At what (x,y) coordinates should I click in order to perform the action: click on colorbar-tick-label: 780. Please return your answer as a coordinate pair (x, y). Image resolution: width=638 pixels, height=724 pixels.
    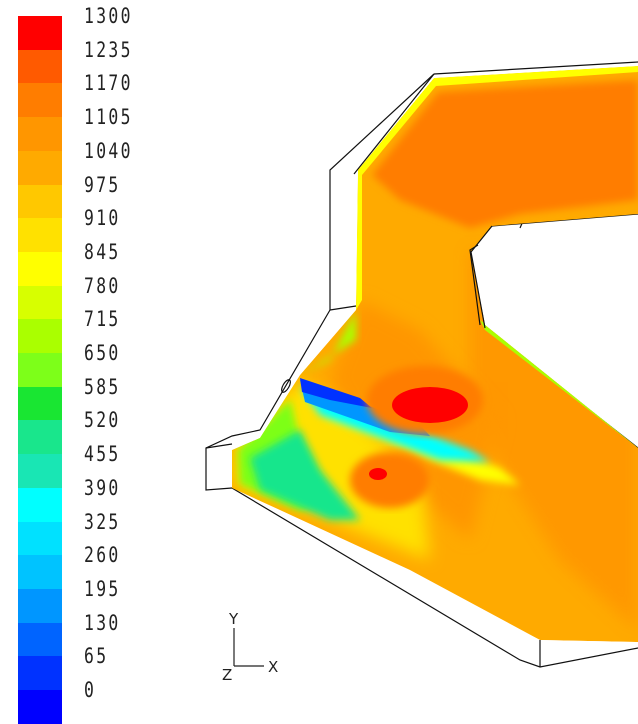
    Looking at the image, I should click on (102, 285).